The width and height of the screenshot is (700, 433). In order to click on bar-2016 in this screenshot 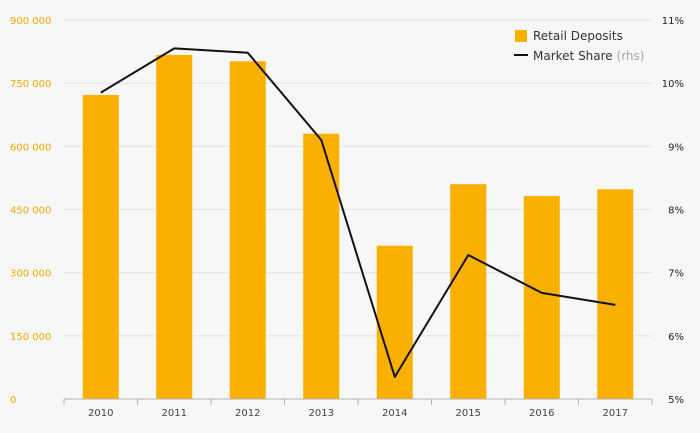, I will do `click(541, 297)`.